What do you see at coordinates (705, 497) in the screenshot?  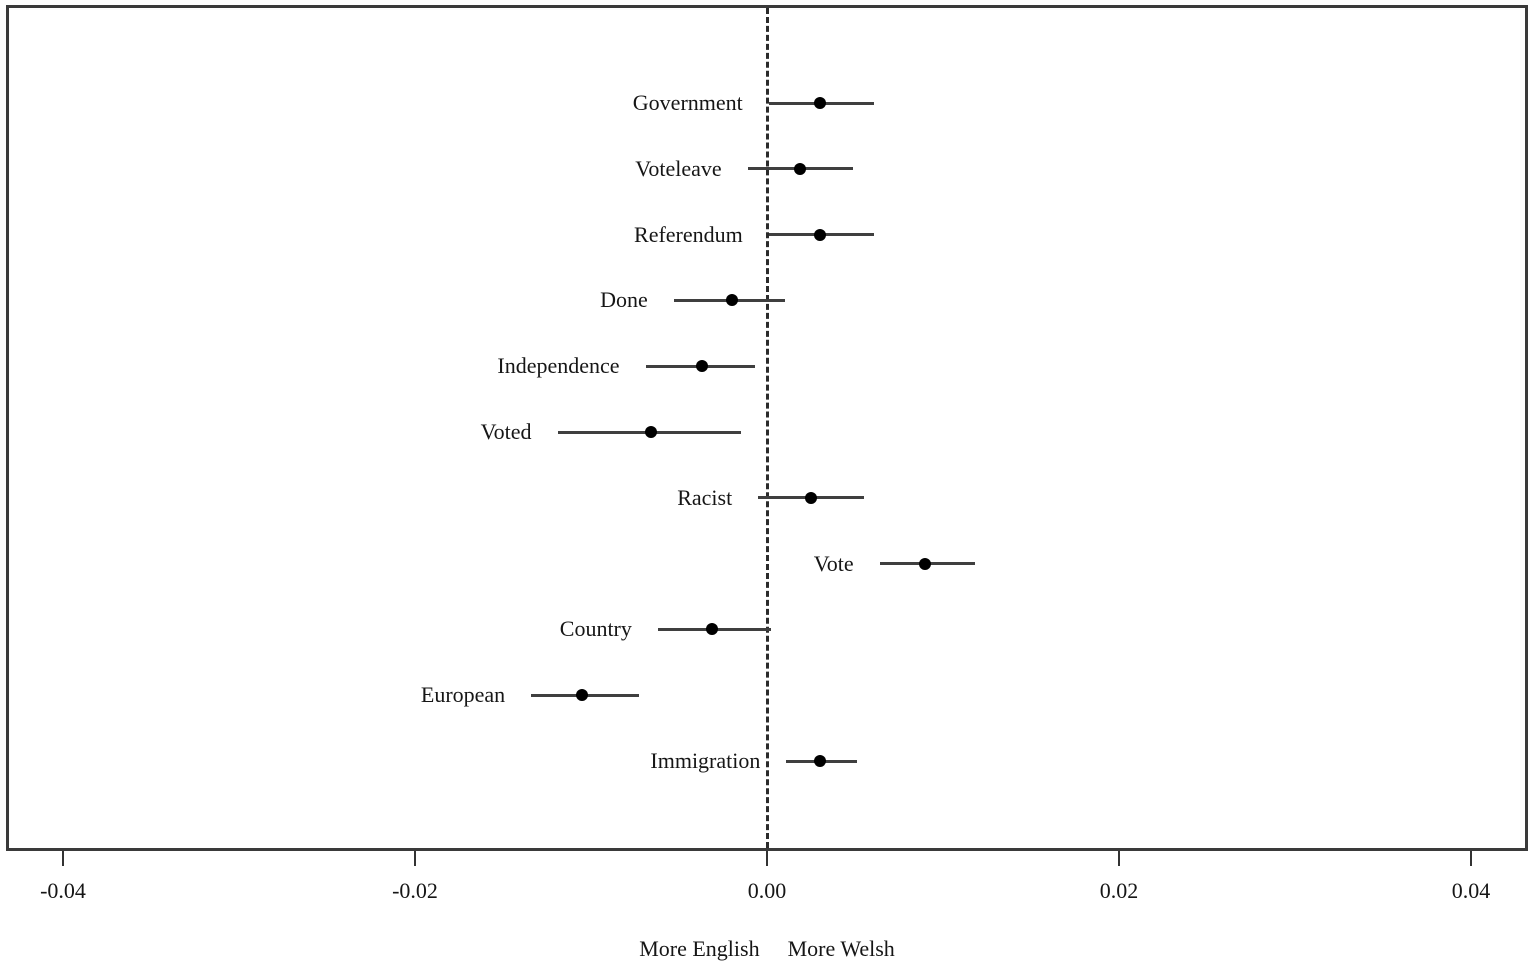 I see `coef-label: Racist` at bounding box center [705, 497].